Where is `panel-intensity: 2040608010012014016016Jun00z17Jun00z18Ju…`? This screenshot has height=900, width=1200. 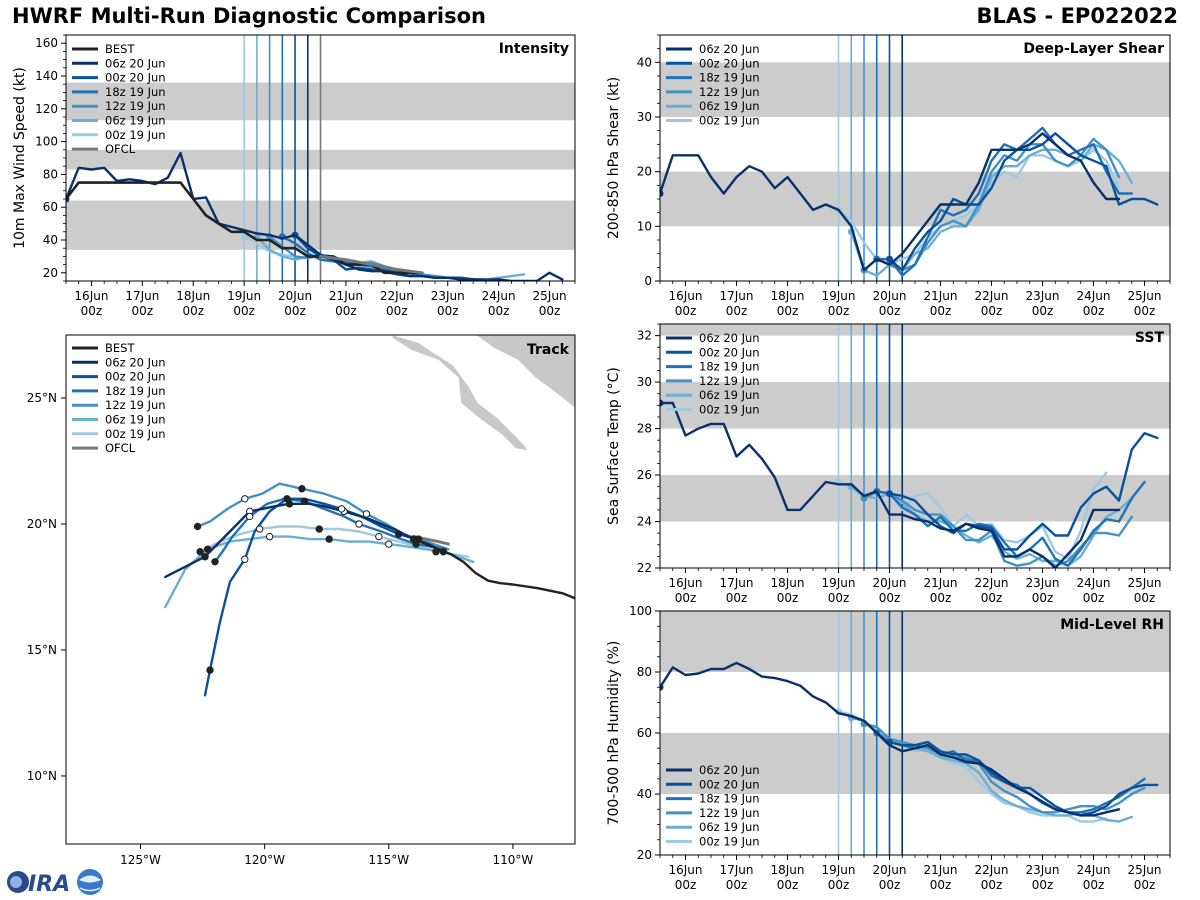
panel-intensity: 2040608010012014016016Jun00z17Jun00z18Ju… is located at coordinates (294, 176).